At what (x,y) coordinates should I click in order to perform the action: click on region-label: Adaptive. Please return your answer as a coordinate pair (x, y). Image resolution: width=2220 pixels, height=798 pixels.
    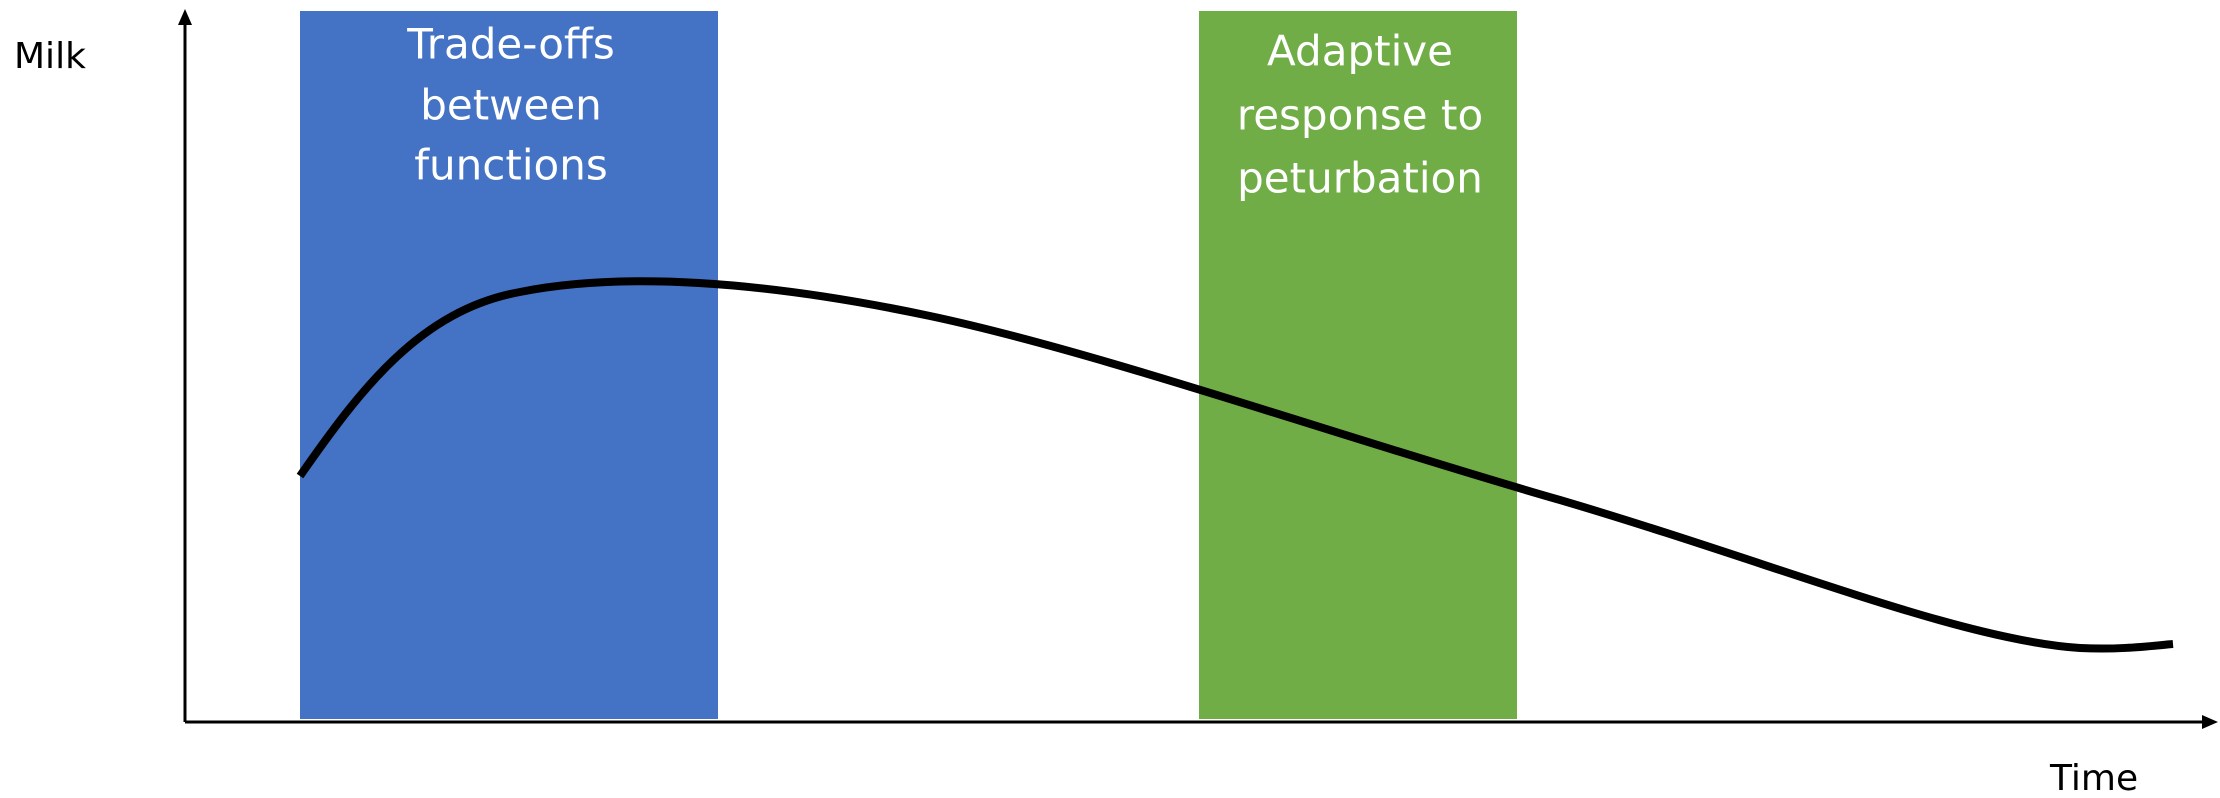
    Looking at the image, I should click on (1360, 51).